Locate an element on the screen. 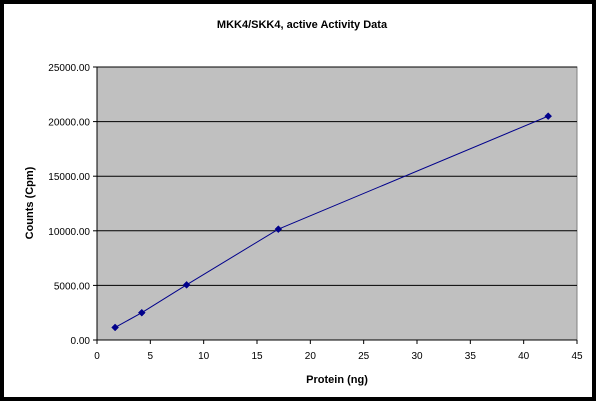  x-tick-label: 5 is located at coordinates (151, 356).